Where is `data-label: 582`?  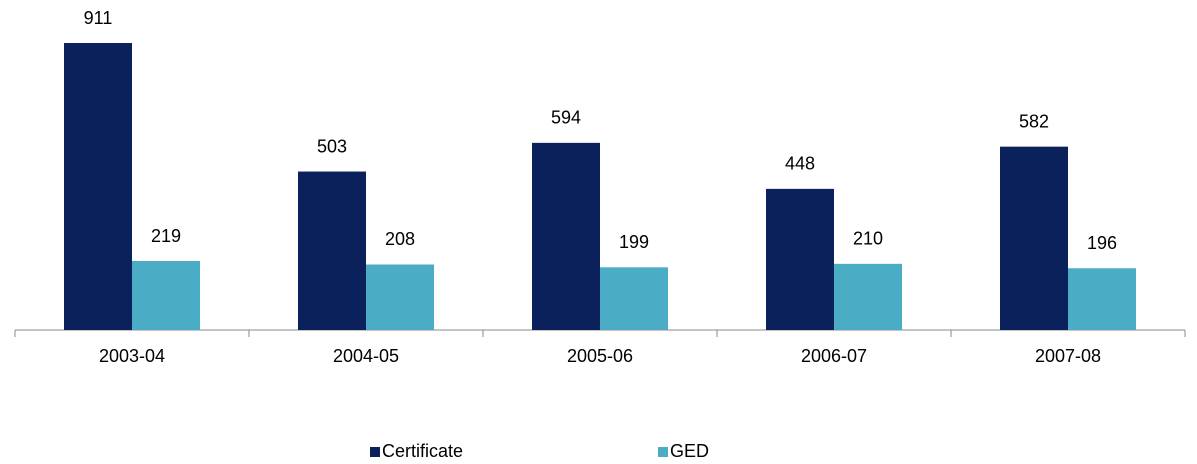
data-label: 582 is located at coordinates (1034, 121).